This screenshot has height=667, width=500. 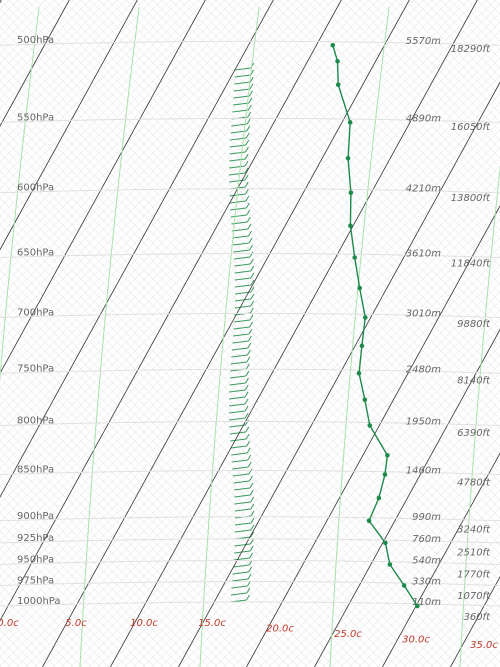 What do you see at coordinates (426, 539) in the screenshot?
I see `height-m-label: 760m` at bounding box center [426, 539].